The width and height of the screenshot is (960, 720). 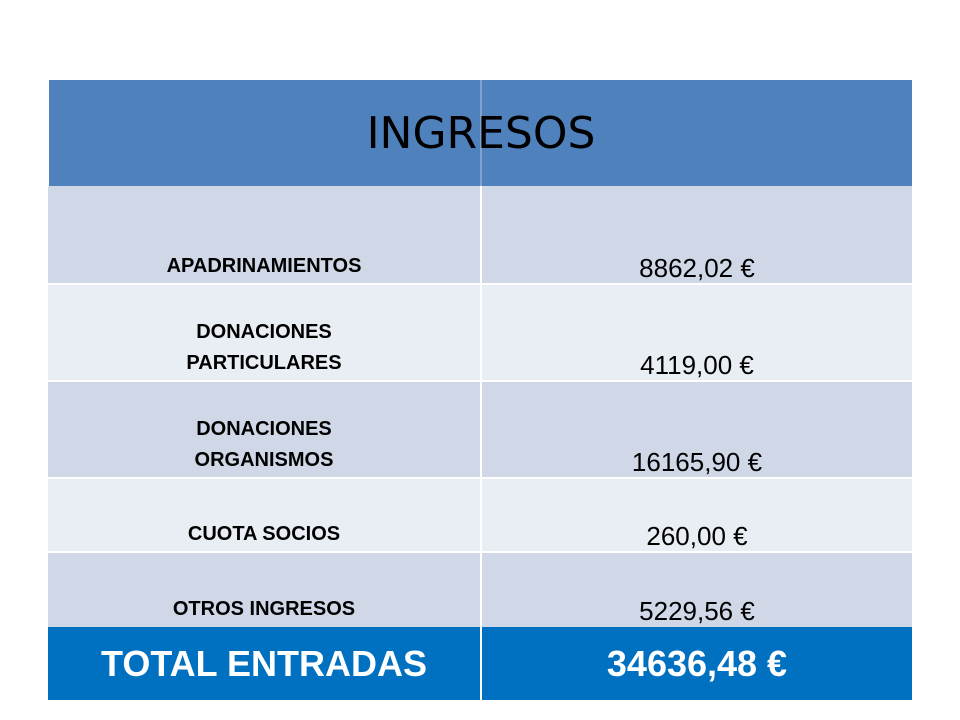 What do you see at coordinates (264, 266) in the screenshot?
I see `row-label: APADRINAMIENTOS` at bounding box center [264, 266].